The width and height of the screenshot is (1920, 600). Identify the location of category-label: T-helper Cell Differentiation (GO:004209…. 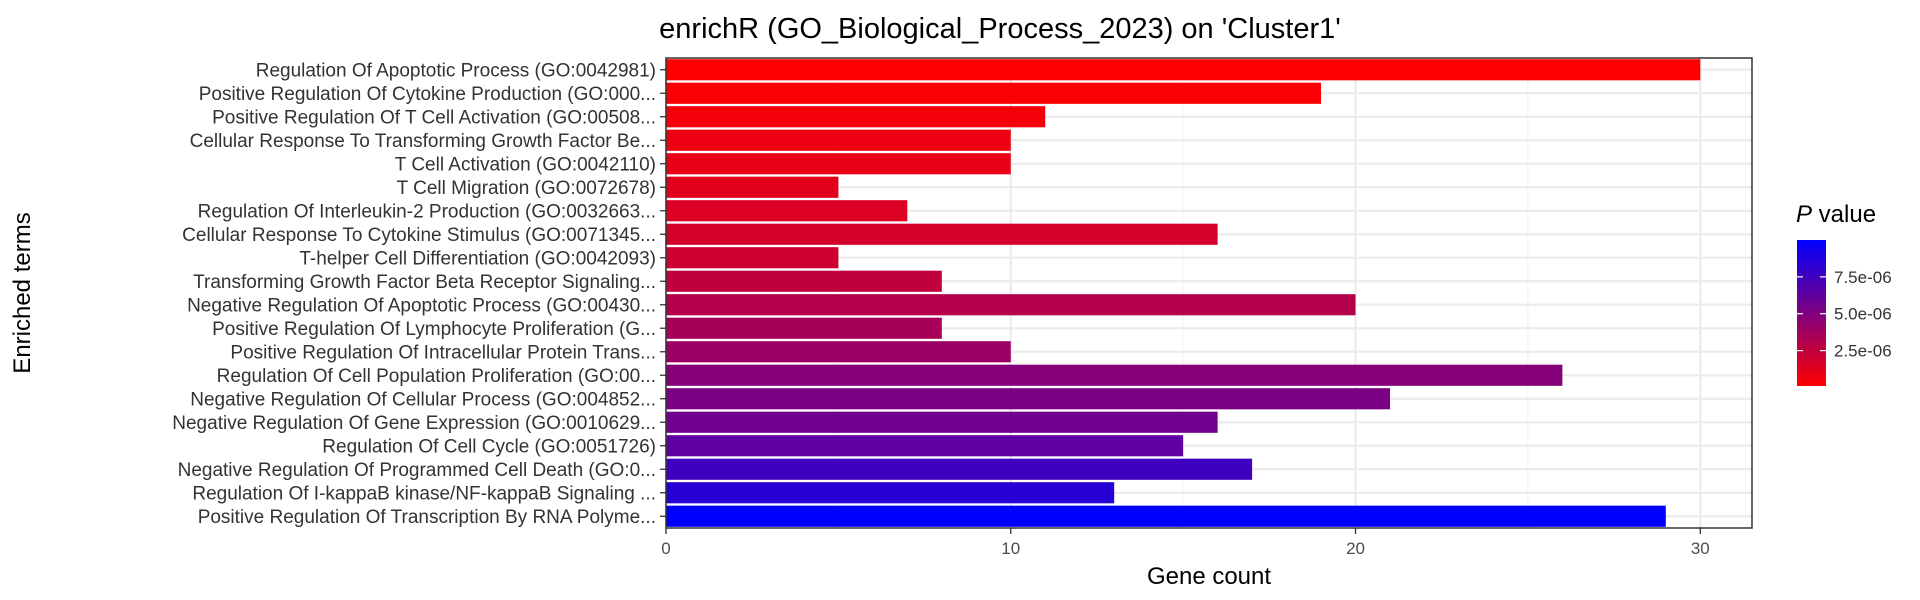
(477, 258).